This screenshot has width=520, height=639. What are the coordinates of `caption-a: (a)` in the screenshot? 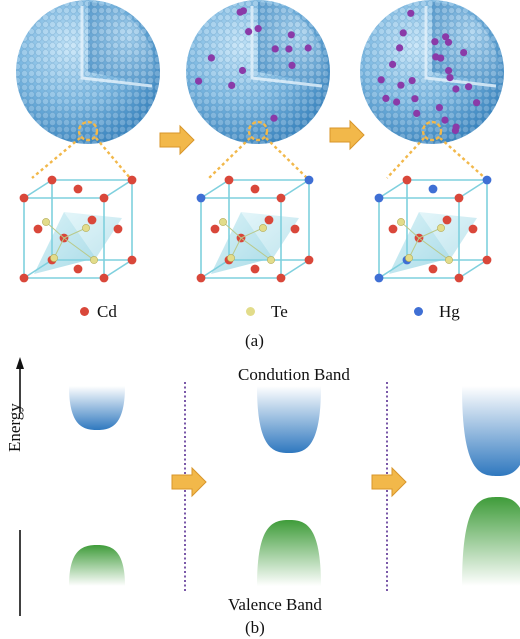 It's located at (254, 340).